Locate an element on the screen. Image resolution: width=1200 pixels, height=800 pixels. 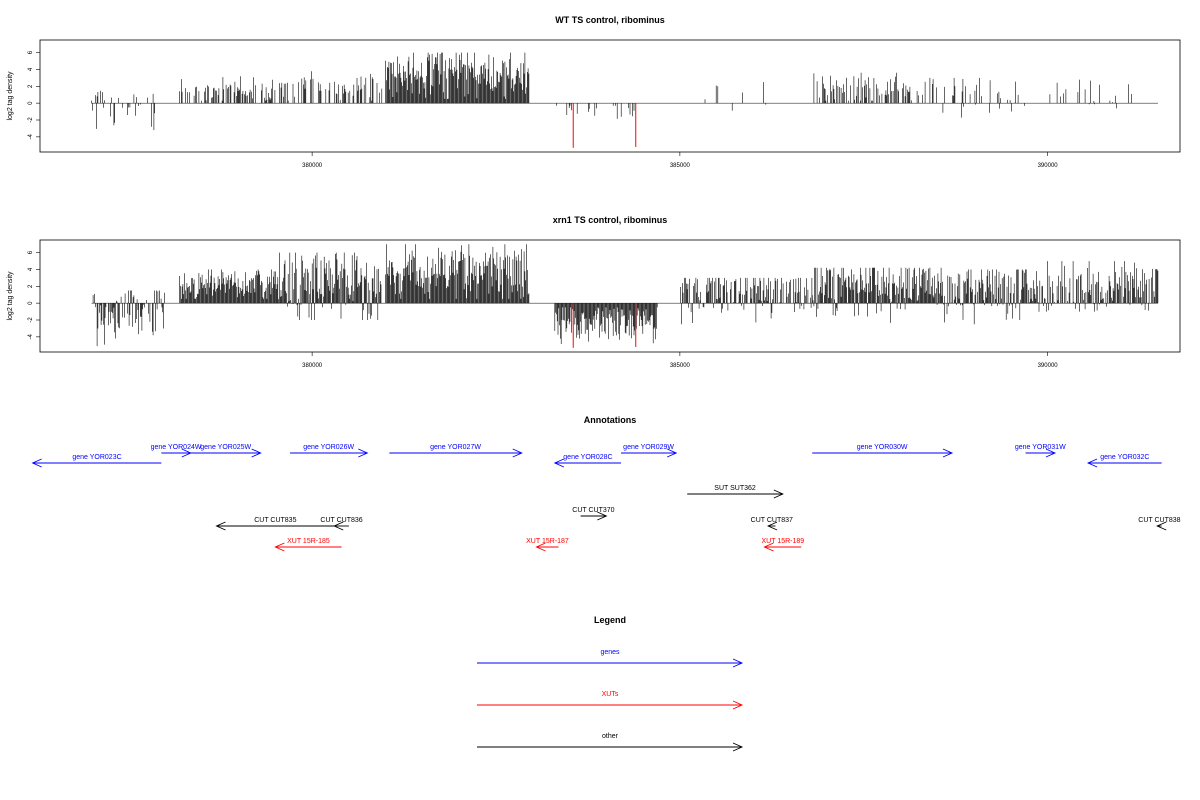
annotation-label: gene YOR031W is located at coordinates (1040, 447).